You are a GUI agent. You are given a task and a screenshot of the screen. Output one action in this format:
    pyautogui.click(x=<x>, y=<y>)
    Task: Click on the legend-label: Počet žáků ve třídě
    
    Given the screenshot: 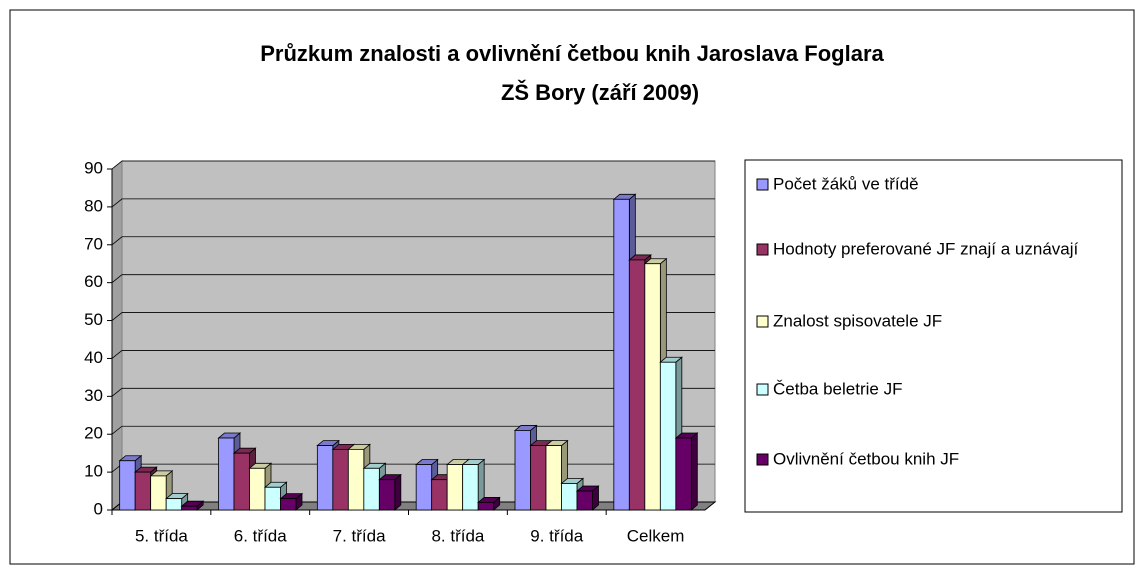 What is the action you would take?
    pyautogui.click(x=846, y=183)
    